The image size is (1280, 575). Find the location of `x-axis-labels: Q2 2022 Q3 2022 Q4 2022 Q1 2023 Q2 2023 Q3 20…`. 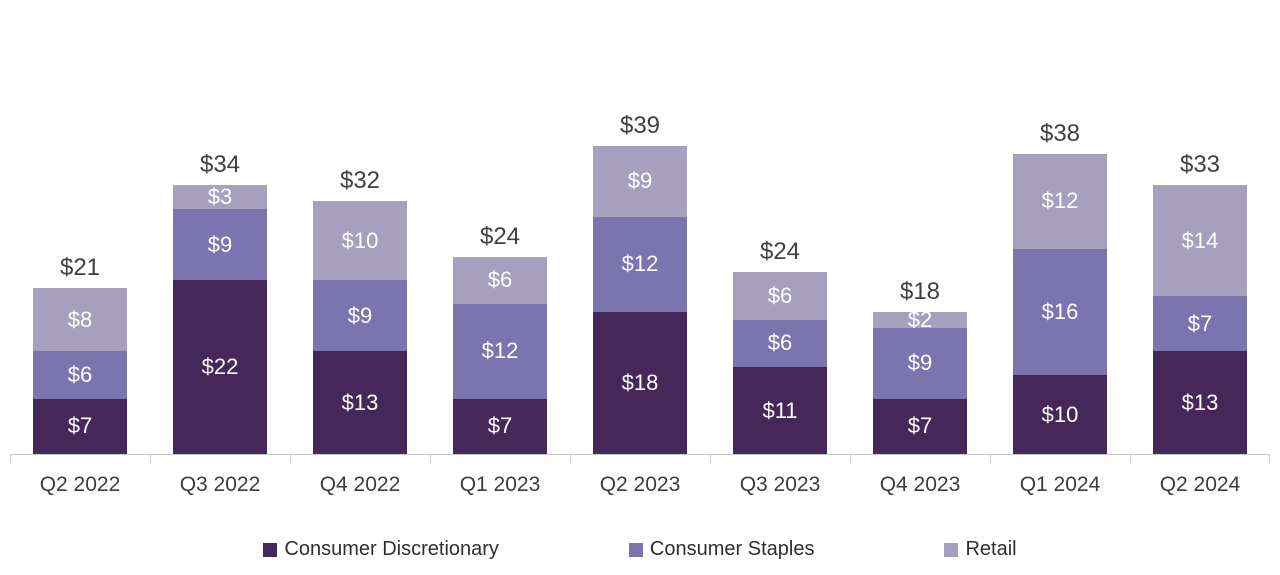

x-axis-labels: Q2 2022 Q3 2022 Q4 2022 Q1 2023 Q2 2023 Q3 20… is located at coordinates (640, 485).